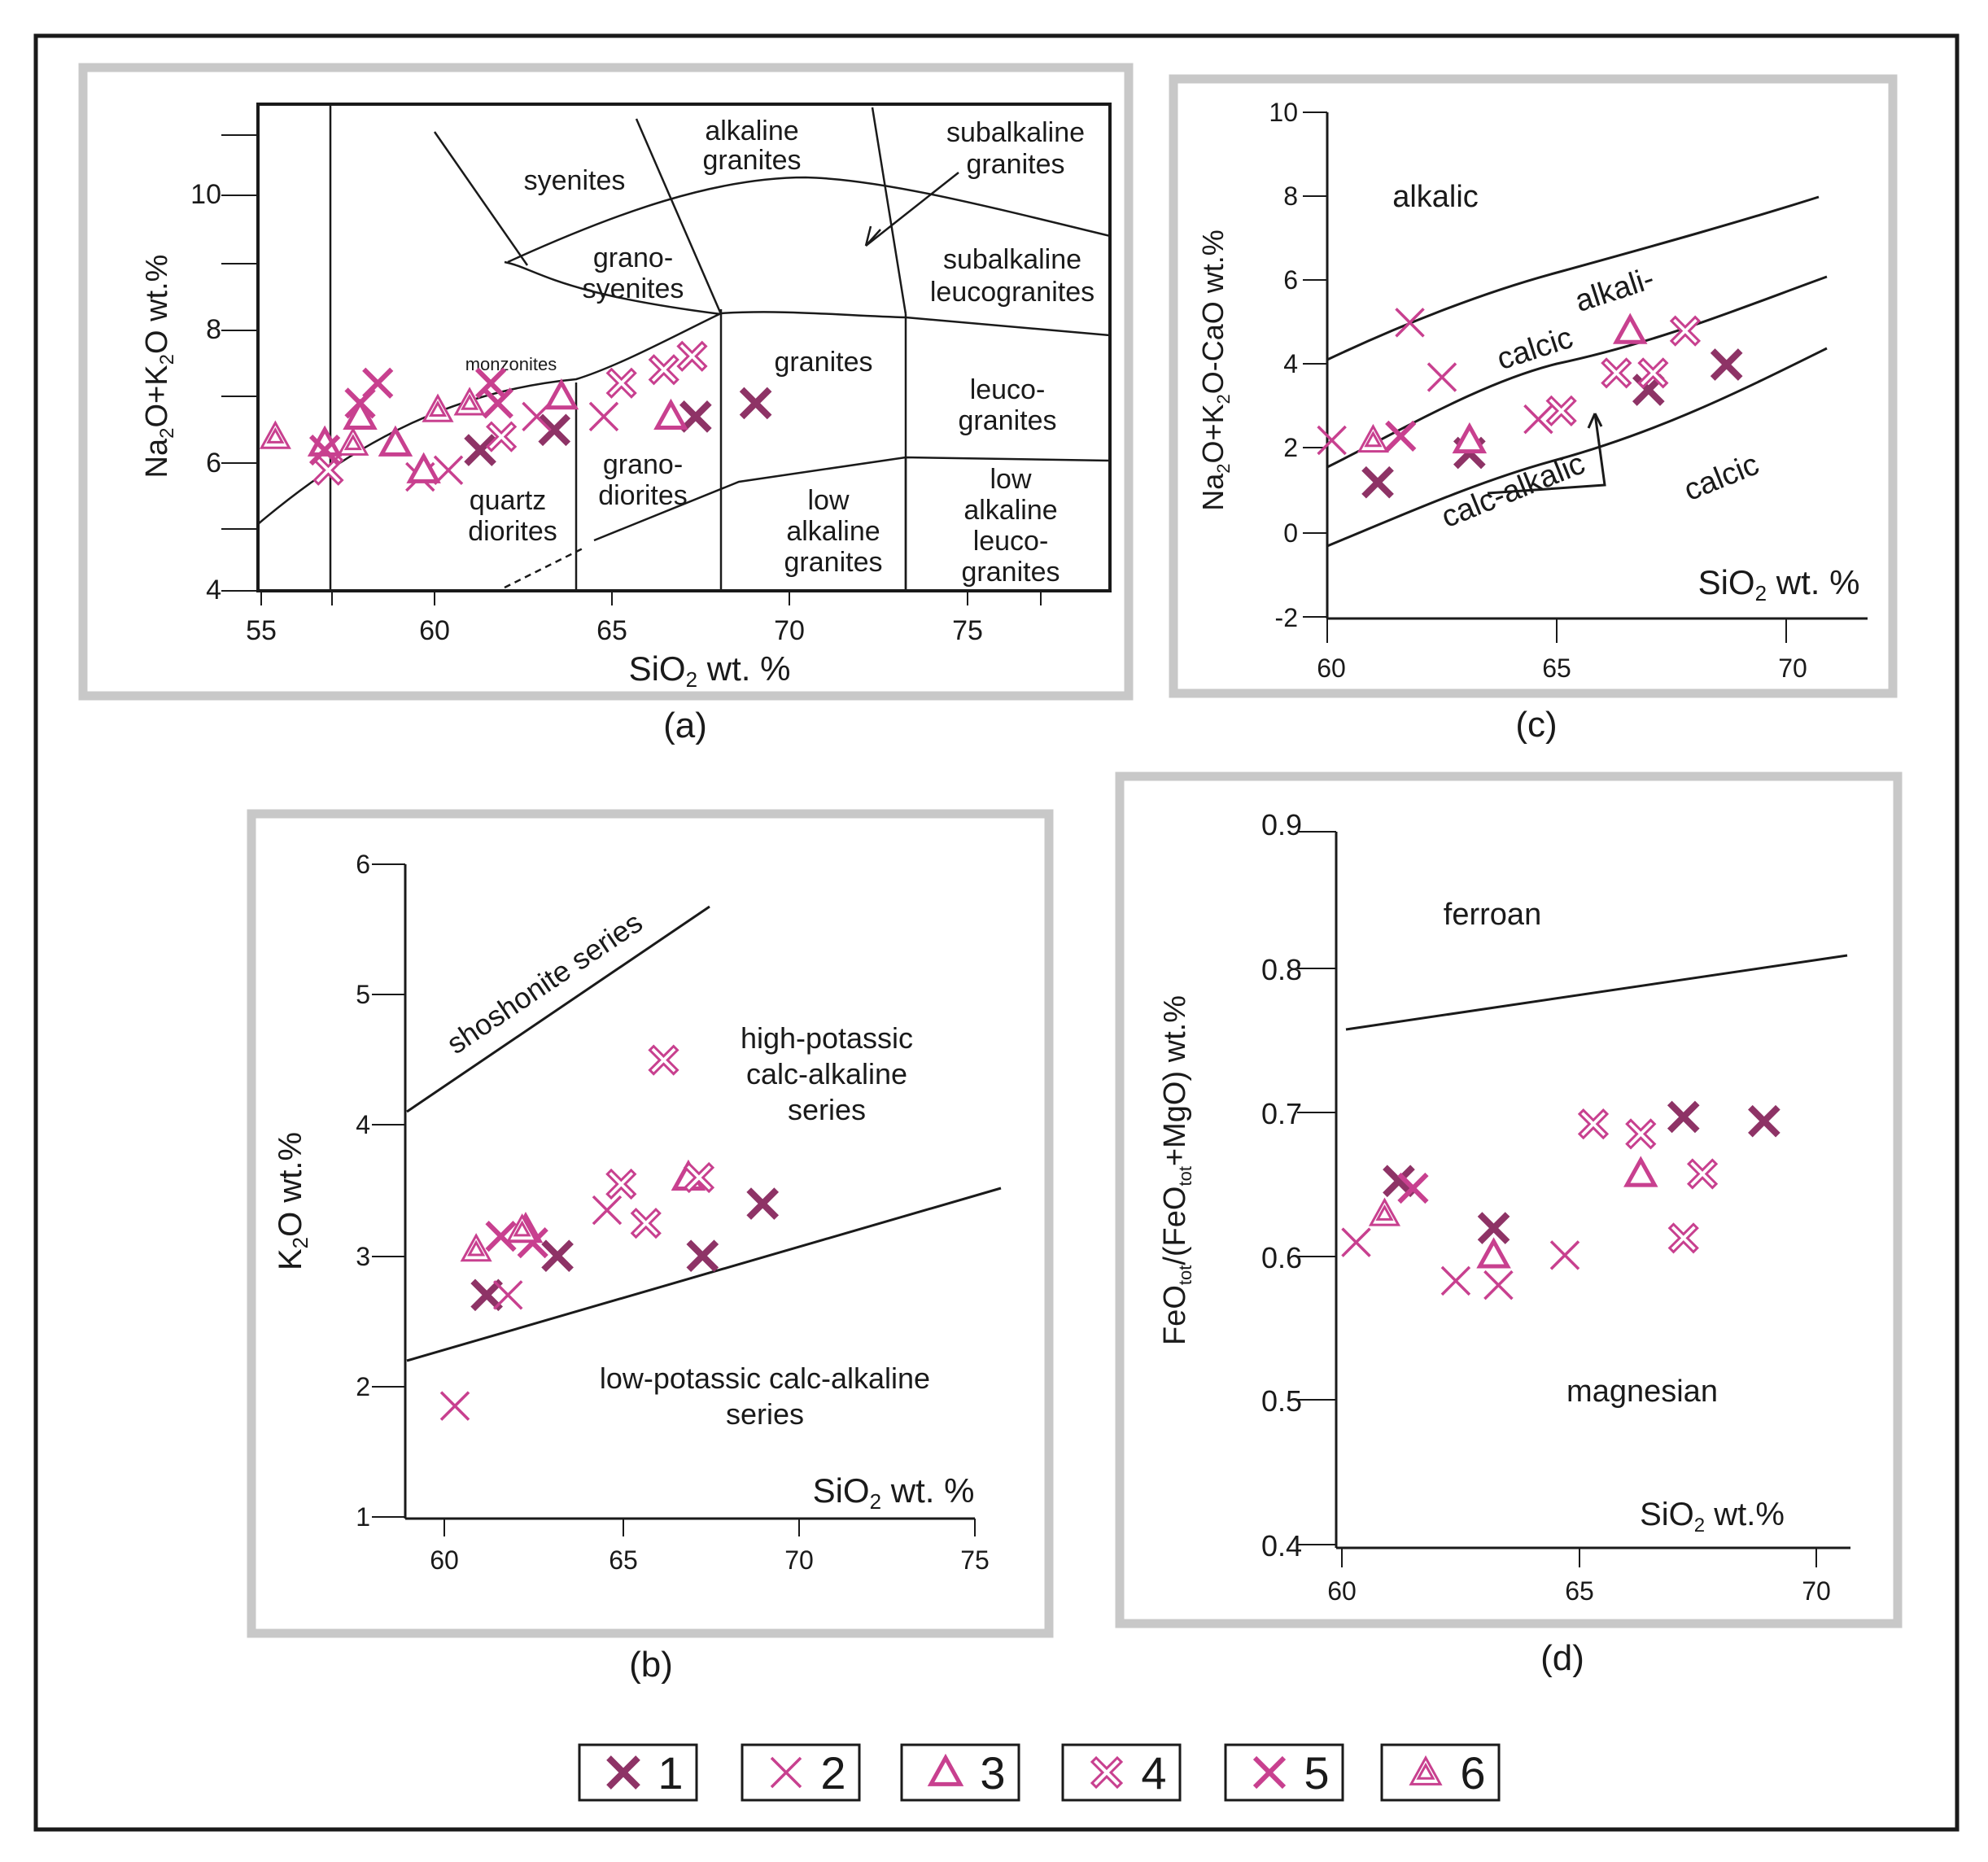 The width and height of the screenshot is (1988, 1862). Describe the element at coordinates (1713, 1517) in the screenshot. I see `d-x-axis-label: SiO2 wt.%` at that location.